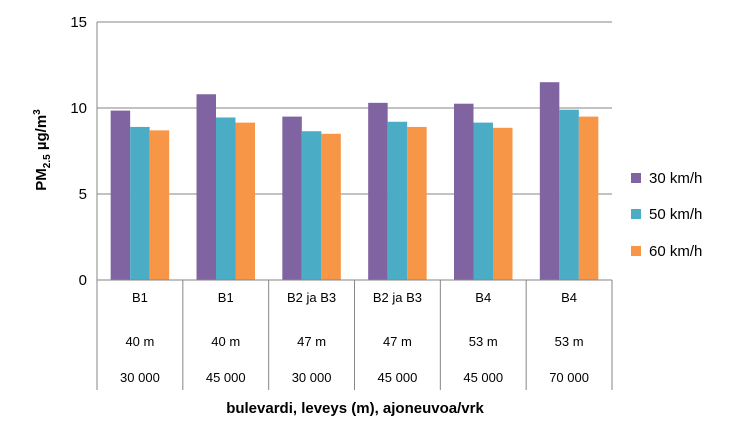 The image size is (753, 443). Describe the element at coordinates (78, 22) in the screenshot. I see `y-tick-label: 15` at that location.